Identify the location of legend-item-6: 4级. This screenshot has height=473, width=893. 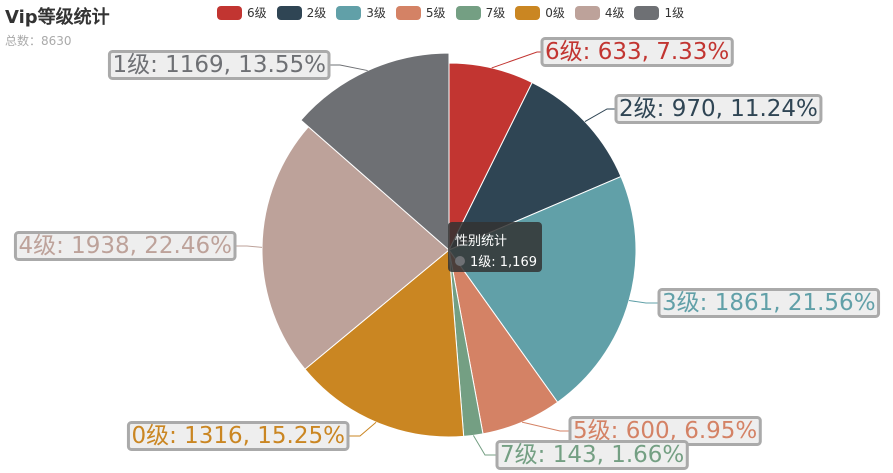
(599, 12).